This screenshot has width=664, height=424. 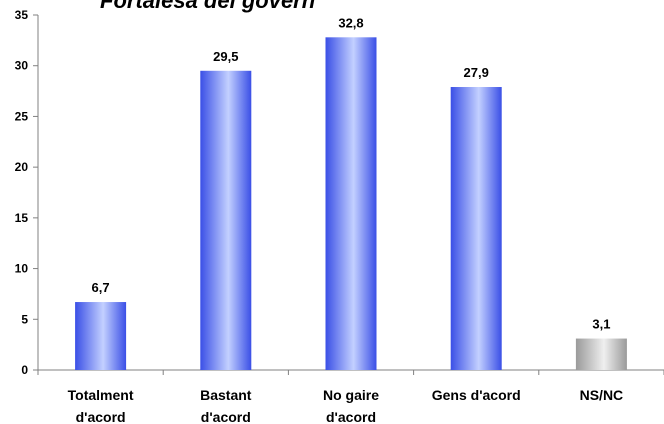 I want to click on y-tick-label: 10, so click(x=22, y=269).